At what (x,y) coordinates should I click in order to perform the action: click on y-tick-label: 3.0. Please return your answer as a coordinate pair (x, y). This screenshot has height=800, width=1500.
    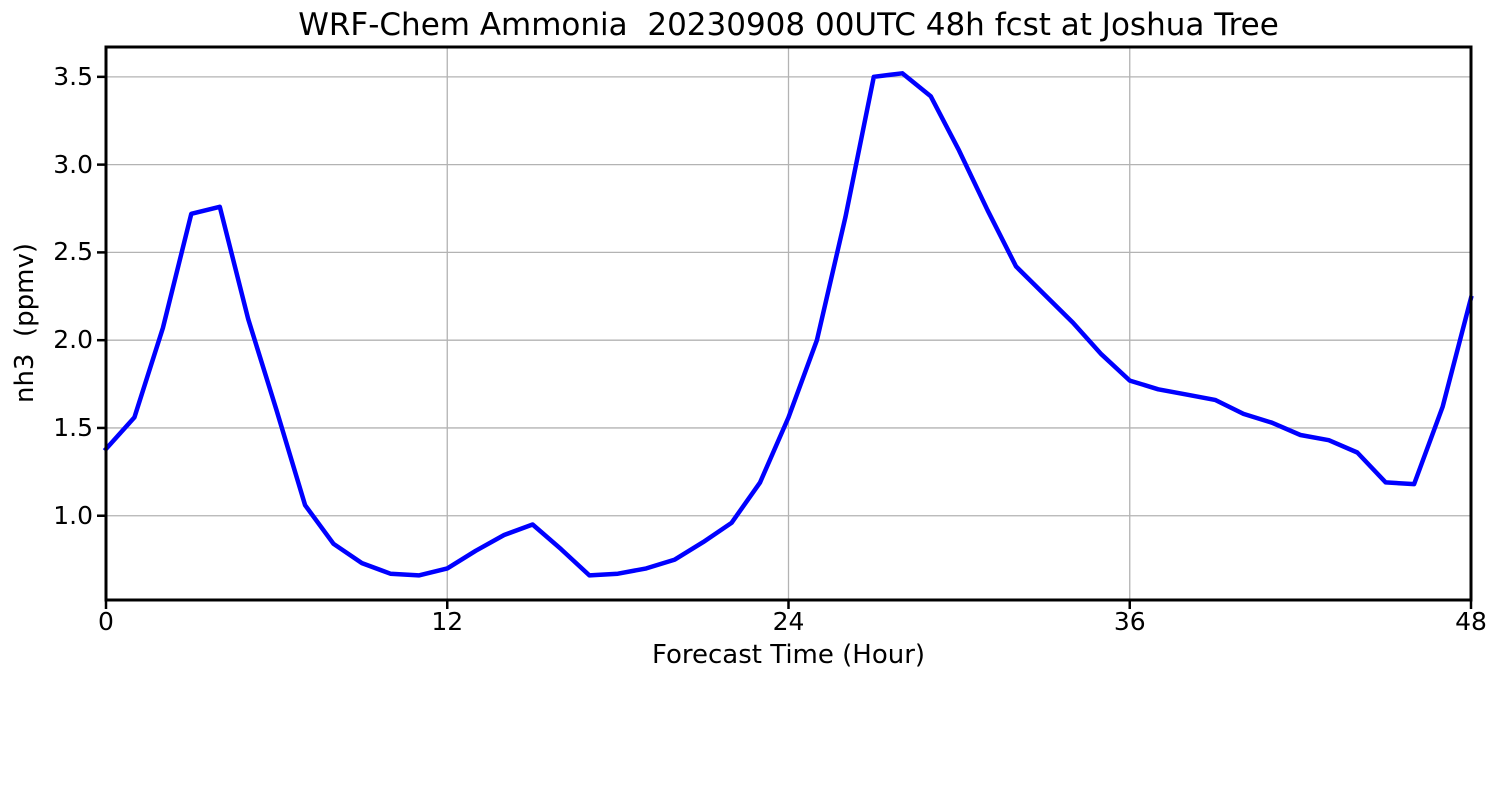
    Looking at the image, I should click on (73, 164).